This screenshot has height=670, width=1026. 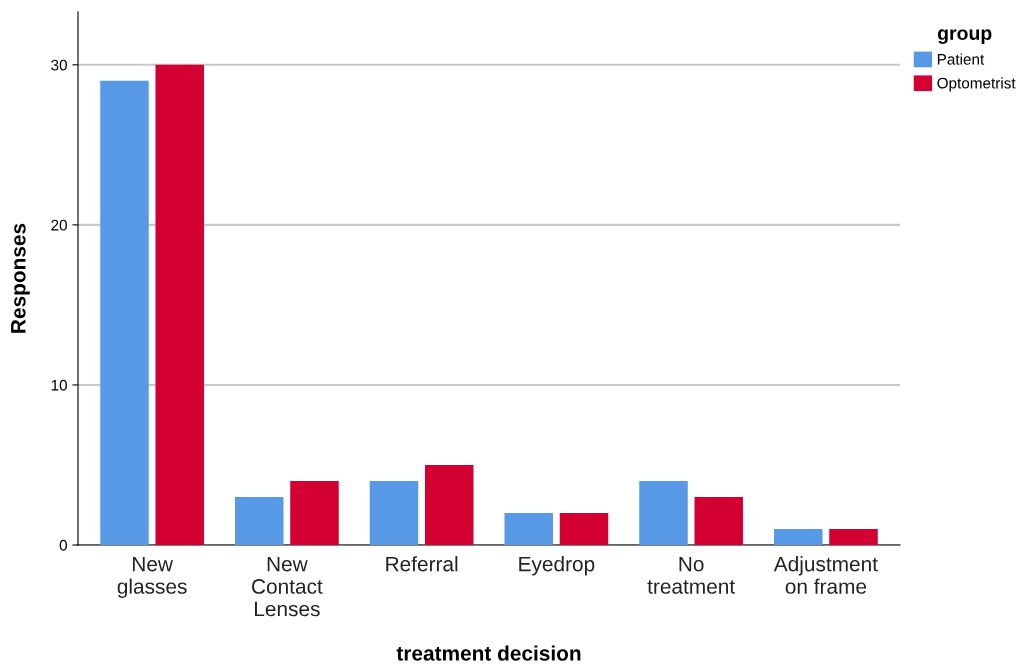 I want to click on x-tick-label: Eyedrop, so click(x=557, y=566).